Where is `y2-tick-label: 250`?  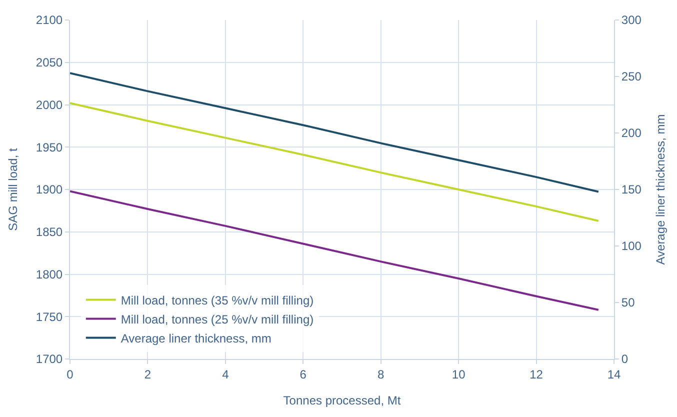
y2-tick-label: 250 is located at coordinates (631, 77).